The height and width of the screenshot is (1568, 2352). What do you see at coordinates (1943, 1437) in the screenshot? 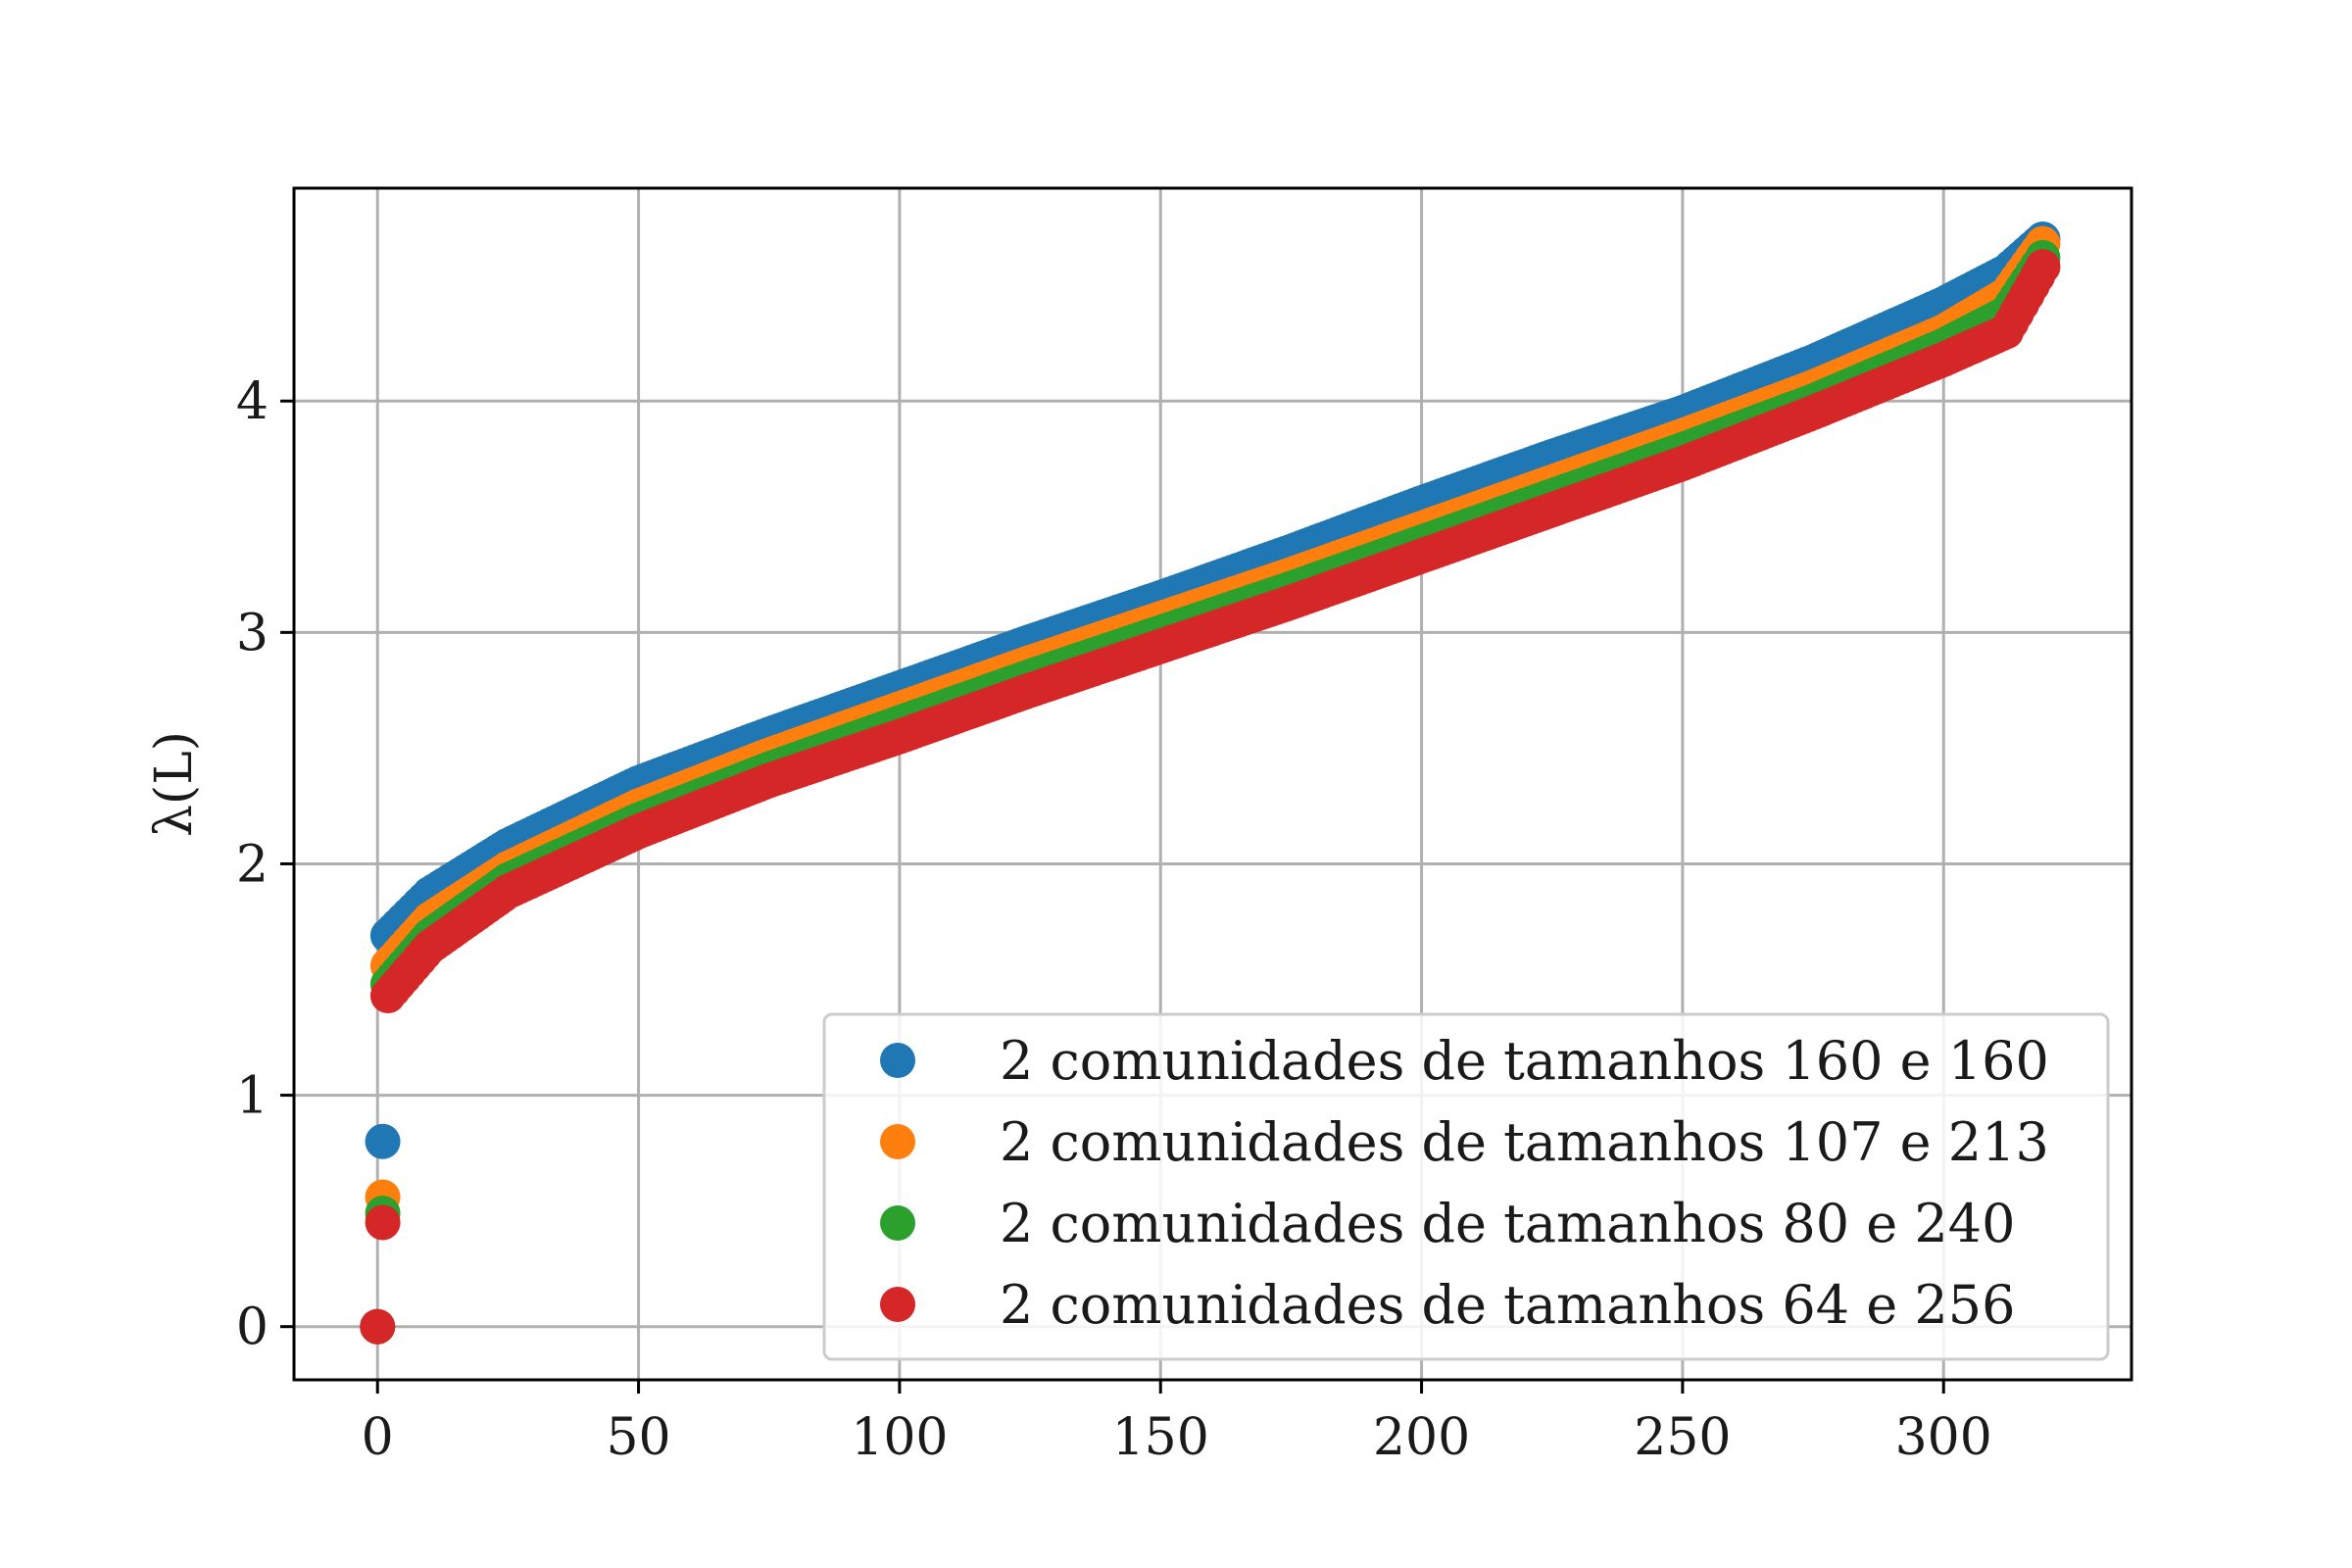
I see `x-tick-label: 300` at bounding box center [1943, 1437].